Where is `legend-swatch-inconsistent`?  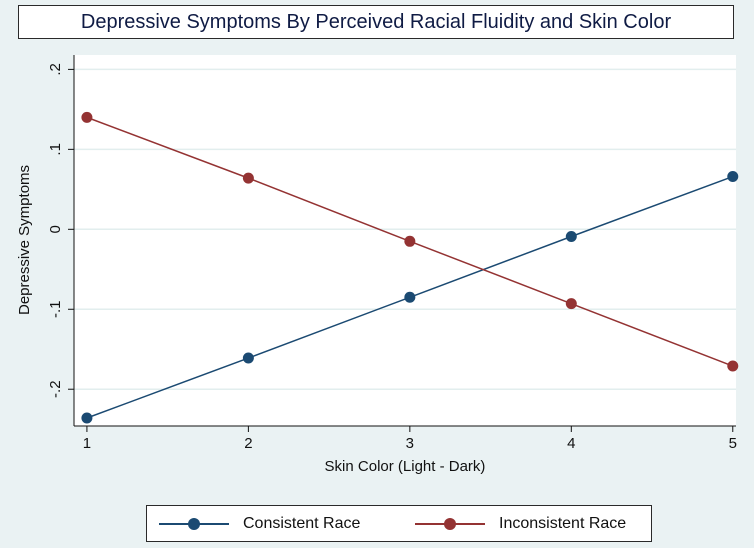 legend-swatch-inconsistent is located at coordinates (450, 523).